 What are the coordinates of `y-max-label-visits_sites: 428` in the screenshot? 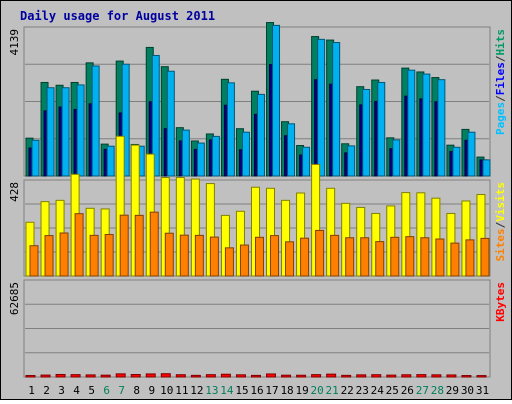 It's located at (14, 192).